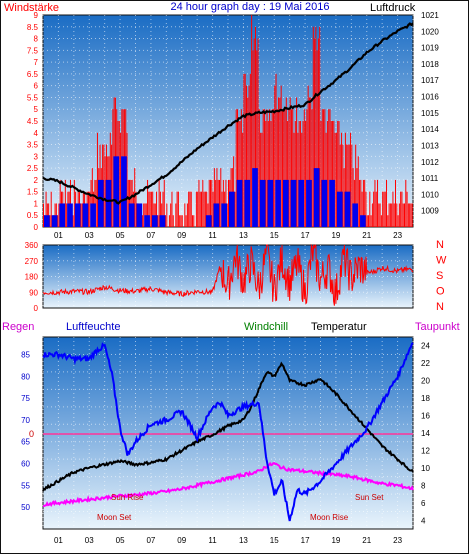 Image resolution: width=470 pixels, height=555 pixels. Describe the element at coordinates (31, 8) in the screenshot. I see `windstaerke-label: Windstärke` at that location.